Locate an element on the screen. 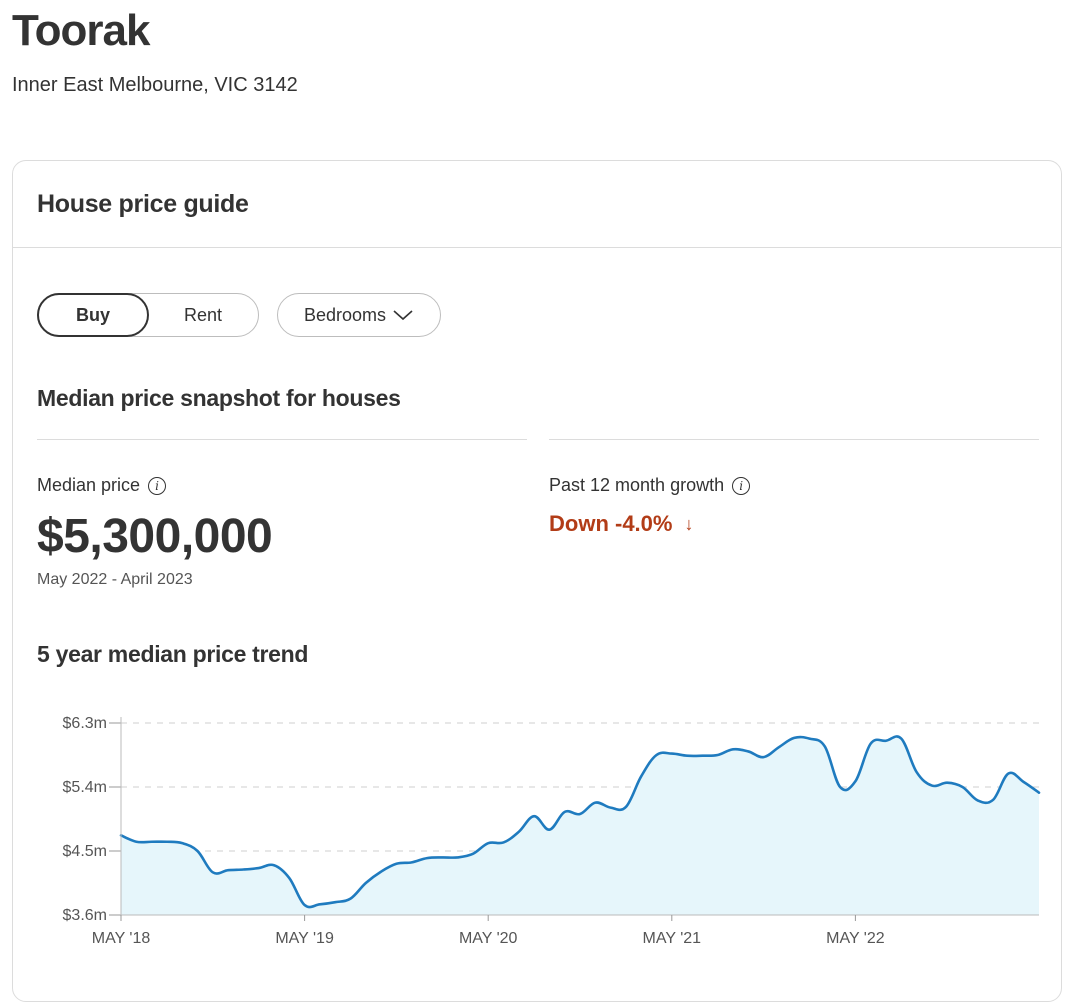 This screenshot has height=1002, width=1080. buy-rent-toggle: Buy Rent is located at coordinates (148, 315).